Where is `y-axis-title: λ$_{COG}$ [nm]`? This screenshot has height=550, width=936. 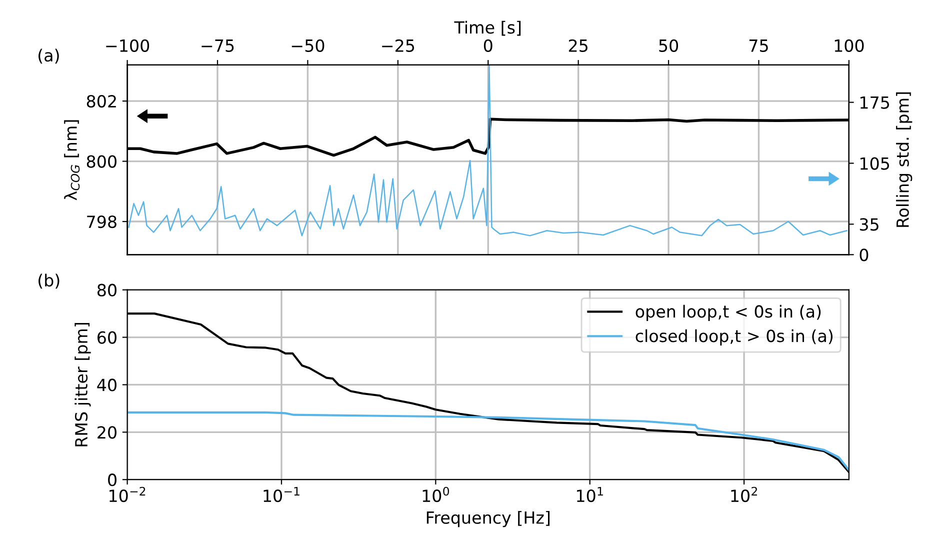 y-axis-title: λ$_{COG}$ [nm] is located at coordinates (72, 160).